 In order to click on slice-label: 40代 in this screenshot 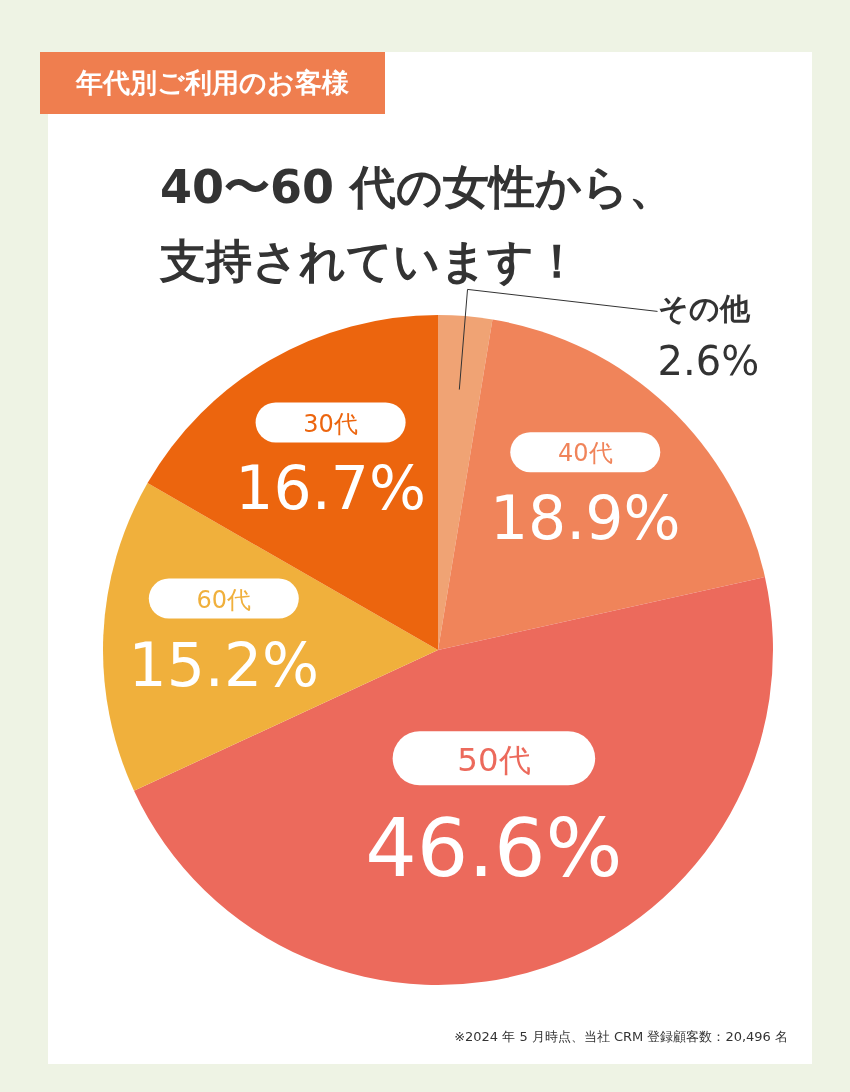, I will do `click(585, 453)`.